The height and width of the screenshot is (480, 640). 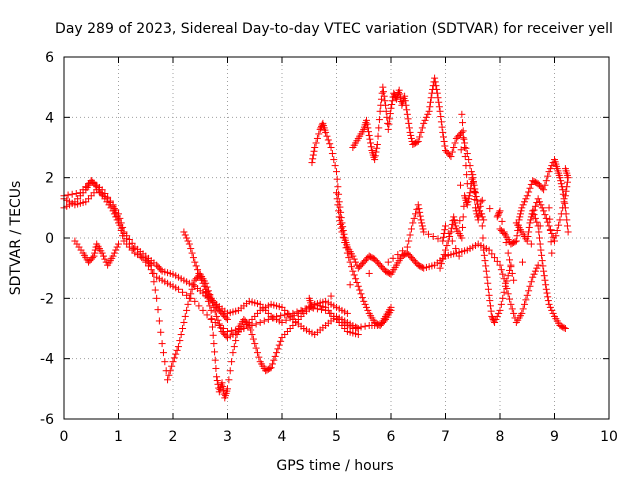 What do you see at coordinates (64, 437) in the screenshot?
I see `x-tick-label: 0` at bounding box center [64, 437].